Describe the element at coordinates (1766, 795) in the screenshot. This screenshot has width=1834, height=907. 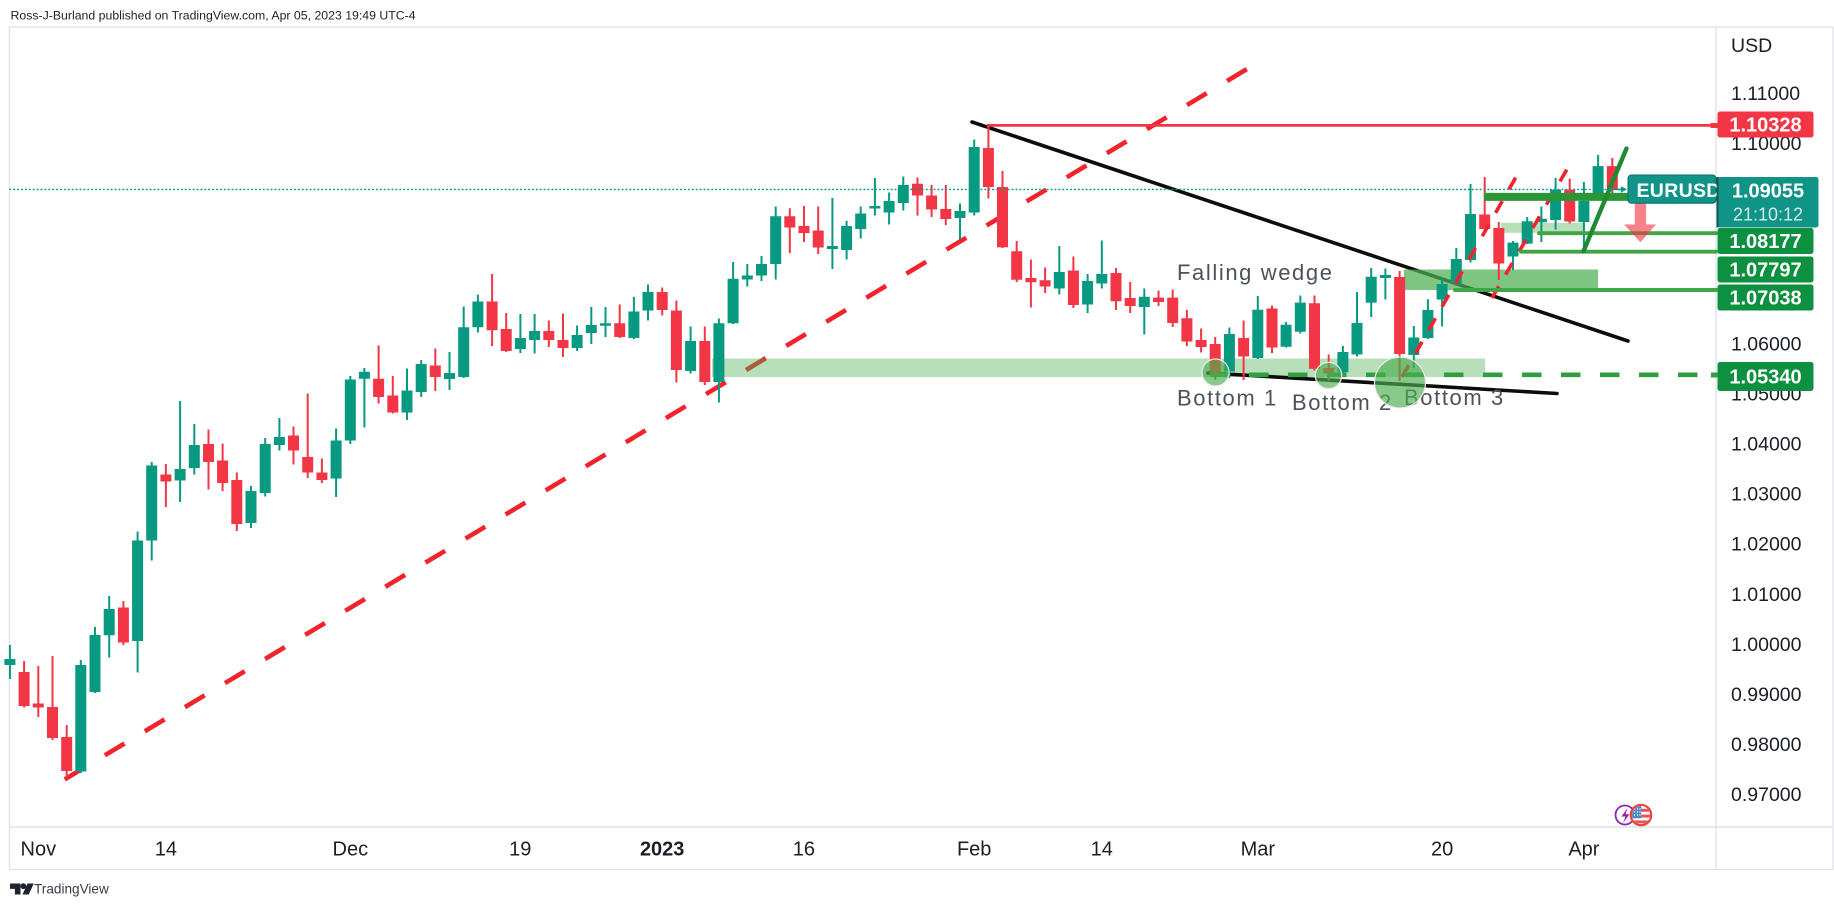
I see `svg-text: 0.97000` at that location.